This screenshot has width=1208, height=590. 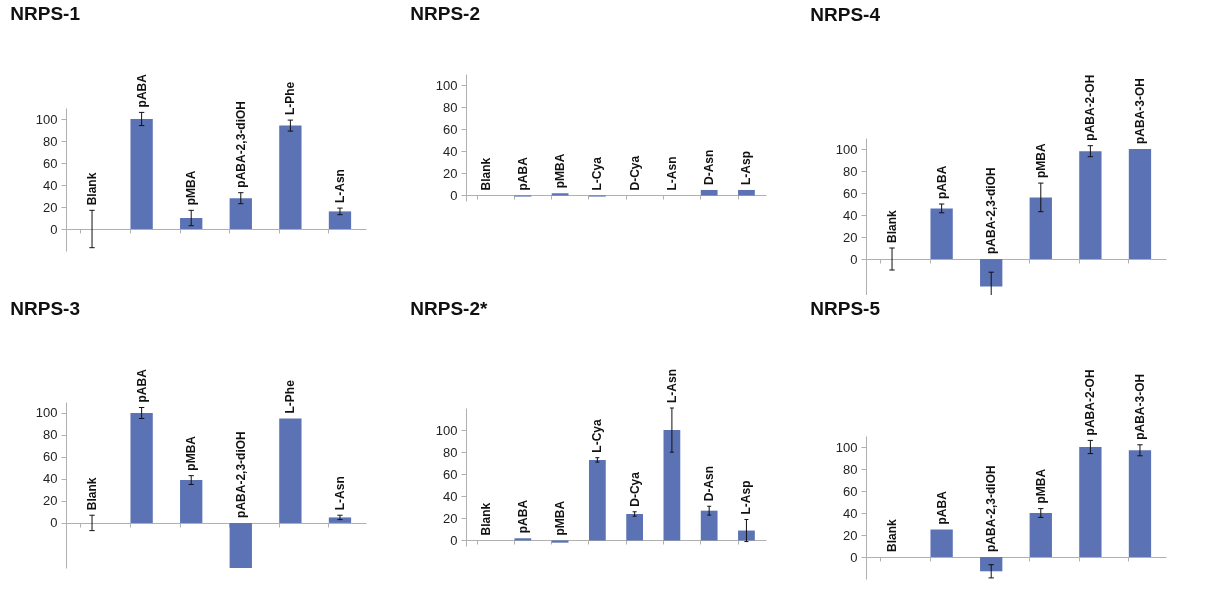 What do you see at coordinates (45, 14) in the screenshot?
I see `chart-title: NRPS-1` at bounding box center [45, 14].